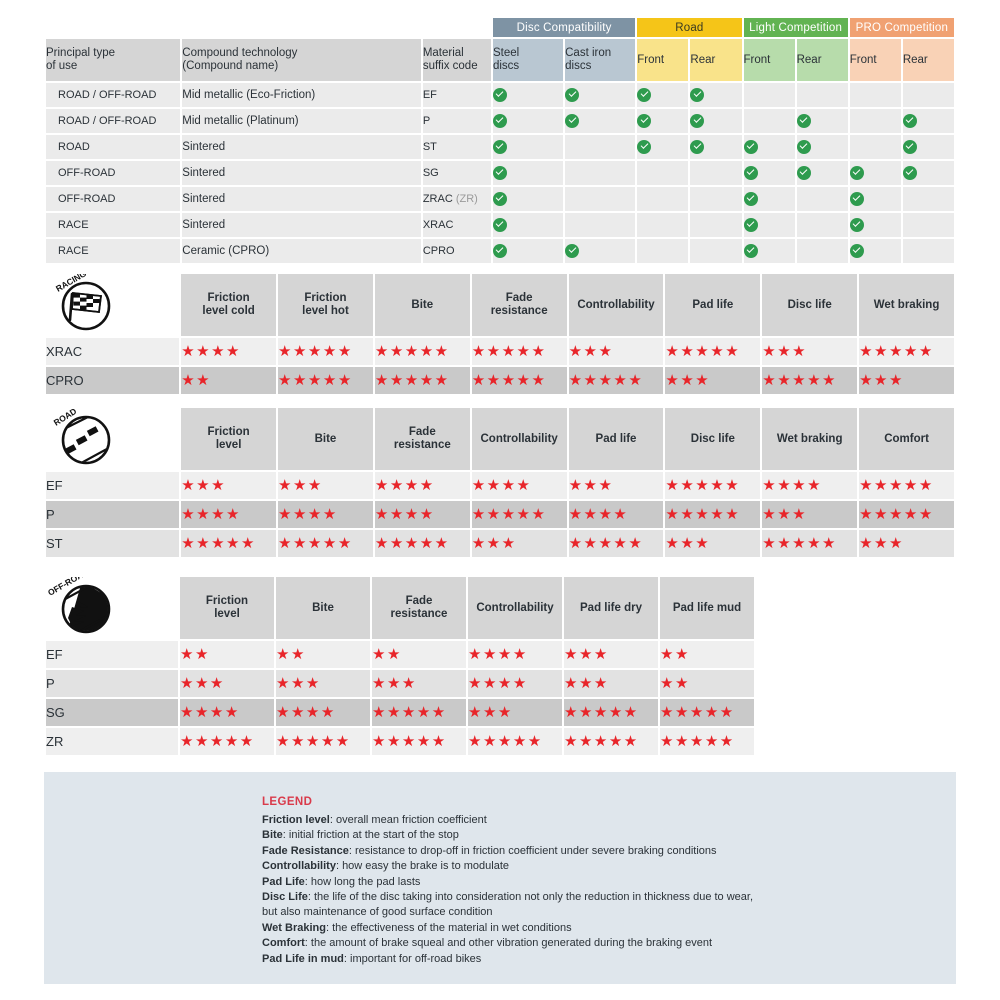 Image resolution: width=1000 pixels, height=1000 pixels. What do you see at coordinates (707, 608) in the screenshot?
I see `col-header-pad-life-mud: Pad life mud` at bounding box center [707, 608].